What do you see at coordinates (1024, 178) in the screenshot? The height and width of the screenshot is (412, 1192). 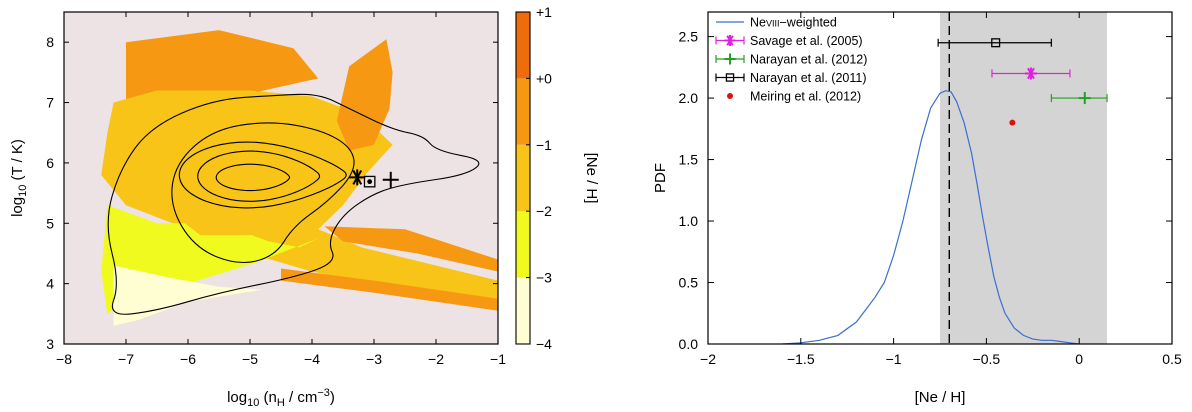 I see `shaded-band` at bounding box center [1024, 178].